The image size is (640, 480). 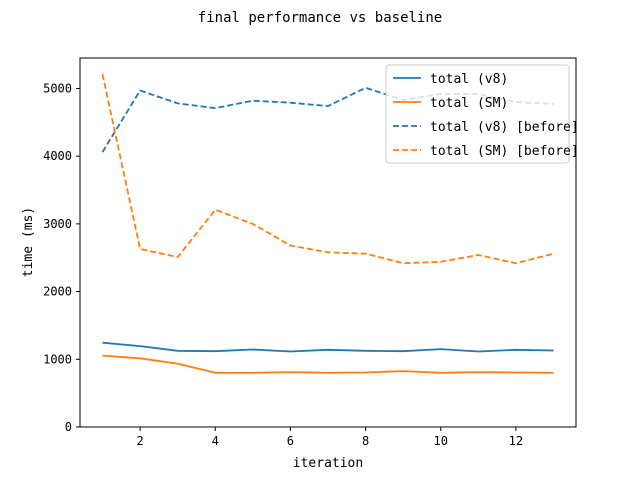 I want to click on x-tick-label: 12, so click(x=516, y=441).